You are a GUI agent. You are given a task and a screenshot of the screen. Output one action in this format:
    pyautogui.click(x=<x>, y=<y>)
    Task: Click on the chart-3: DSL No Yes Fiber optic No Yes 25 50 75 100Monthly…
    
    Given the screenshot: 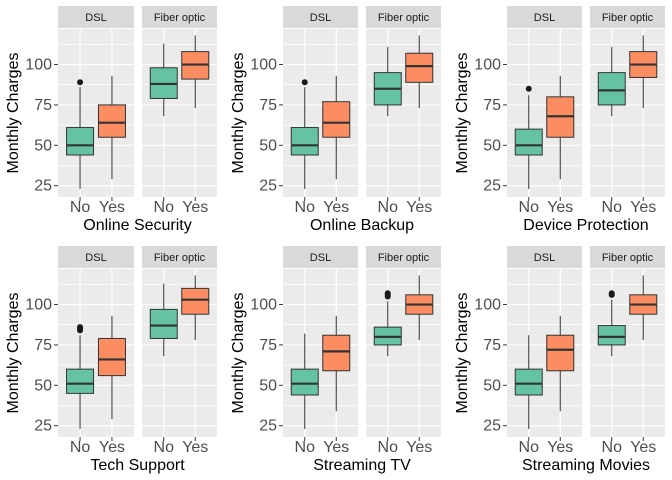 What is the action you would take?
    pyautogui.click(x=559, y=120)
    